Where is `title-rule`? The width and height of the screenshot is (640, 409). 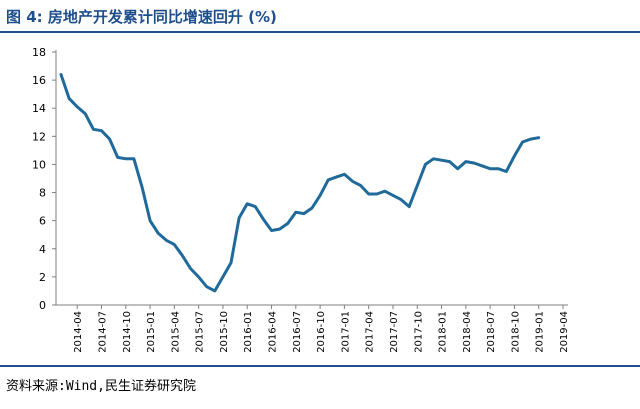 title-rule is located at coordinates (320, 32).